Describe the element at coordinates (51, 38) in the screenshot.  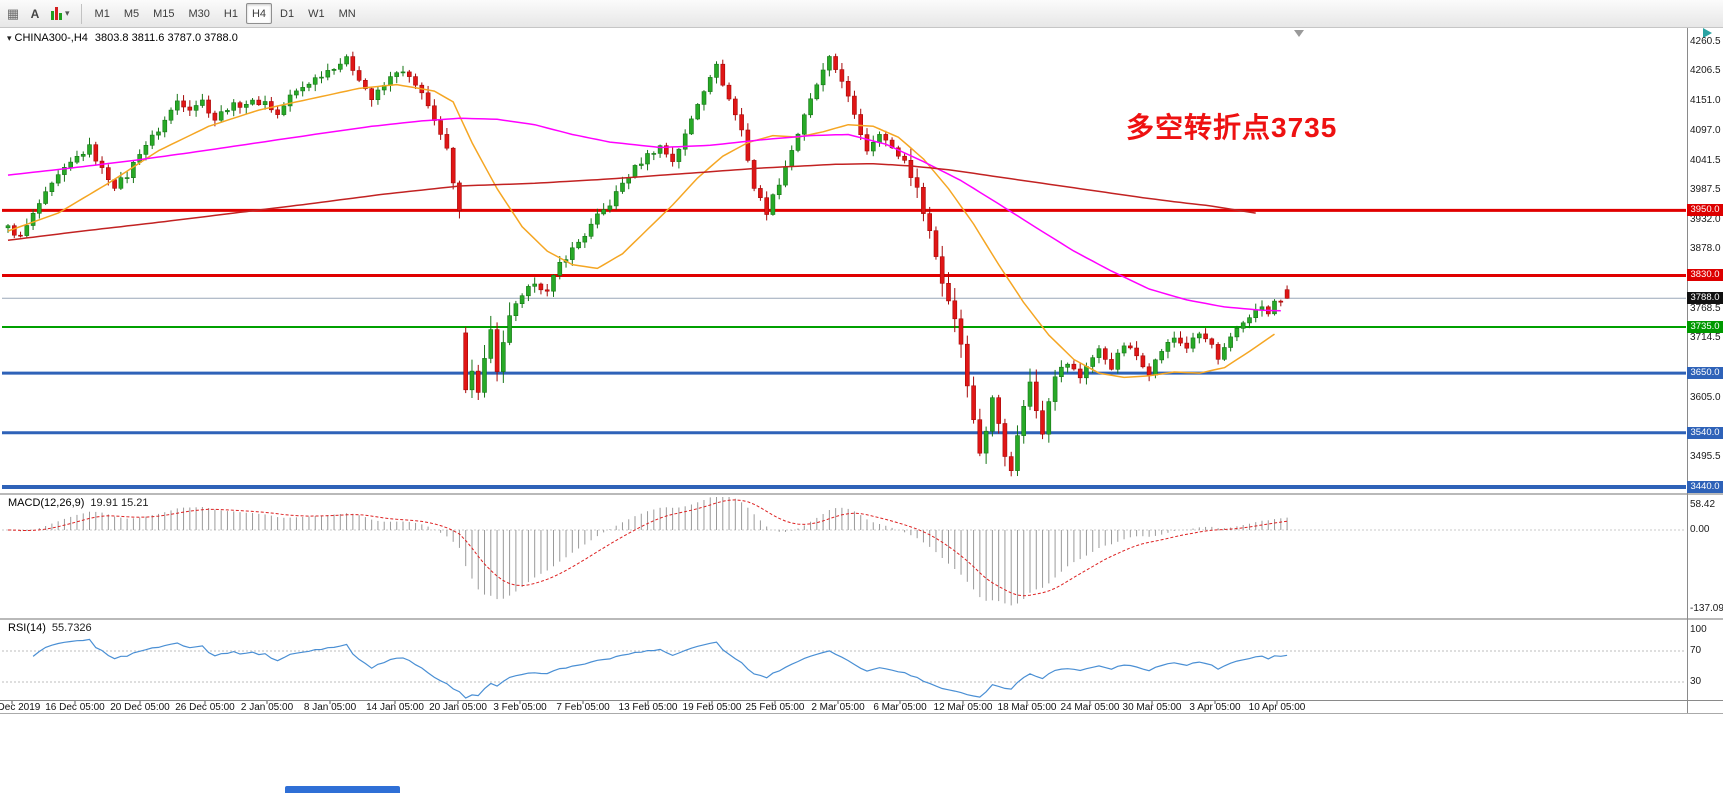
I see `symbol-label: CHINA300-,H4` at that location.